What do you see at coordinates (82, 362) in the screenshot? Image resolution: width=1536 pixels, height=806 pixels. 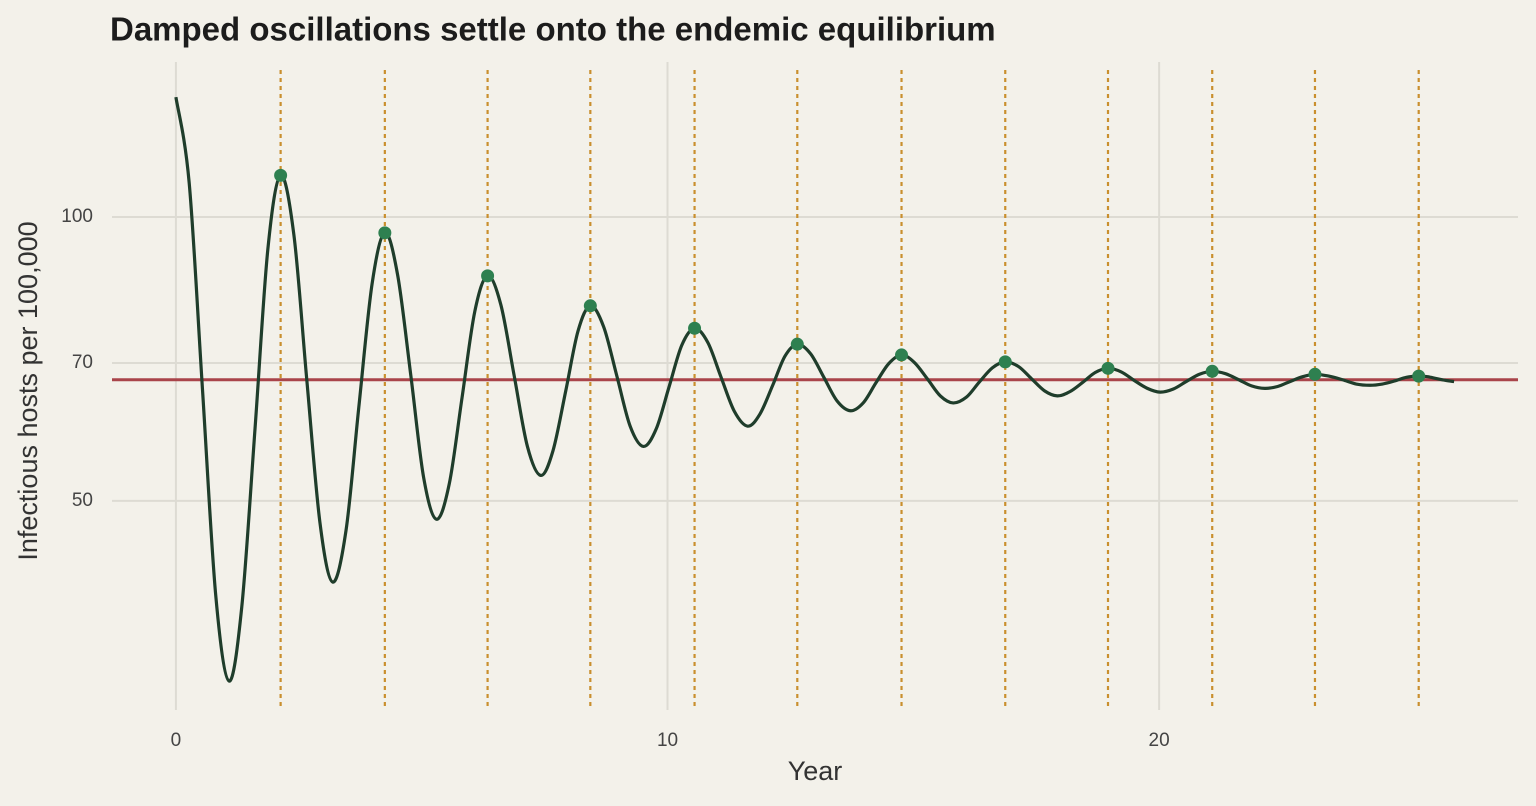 I see `y-tick-label: 70` at bounding box center [82, 362].